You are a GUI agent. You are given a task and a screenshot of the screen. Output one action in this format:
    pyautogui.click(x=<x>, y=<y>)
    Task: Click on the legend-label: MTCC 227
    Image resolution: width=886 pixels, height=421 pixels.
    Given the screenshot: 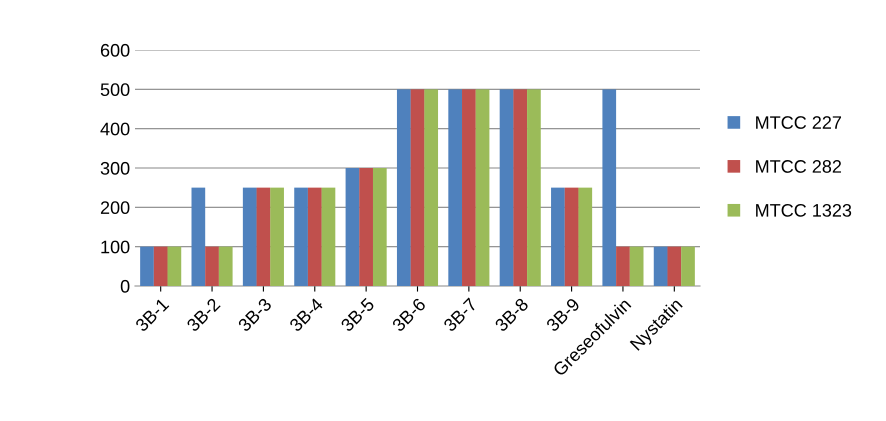 What is the action you would take?
    pyautogui.click(x=799, y=122)
    